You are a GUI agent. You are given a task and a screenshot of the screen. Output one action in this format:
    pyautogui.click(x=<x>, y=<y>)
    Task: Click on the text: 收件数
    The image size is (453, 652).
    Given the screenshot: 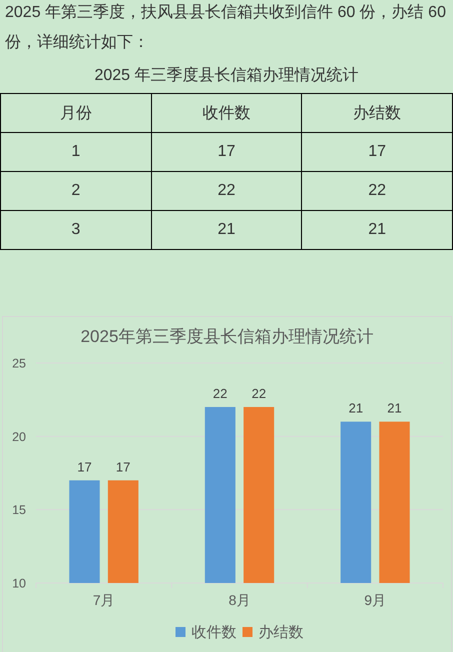 What is the action you would take?
    pyautogui.click(x=226, y=113)
    